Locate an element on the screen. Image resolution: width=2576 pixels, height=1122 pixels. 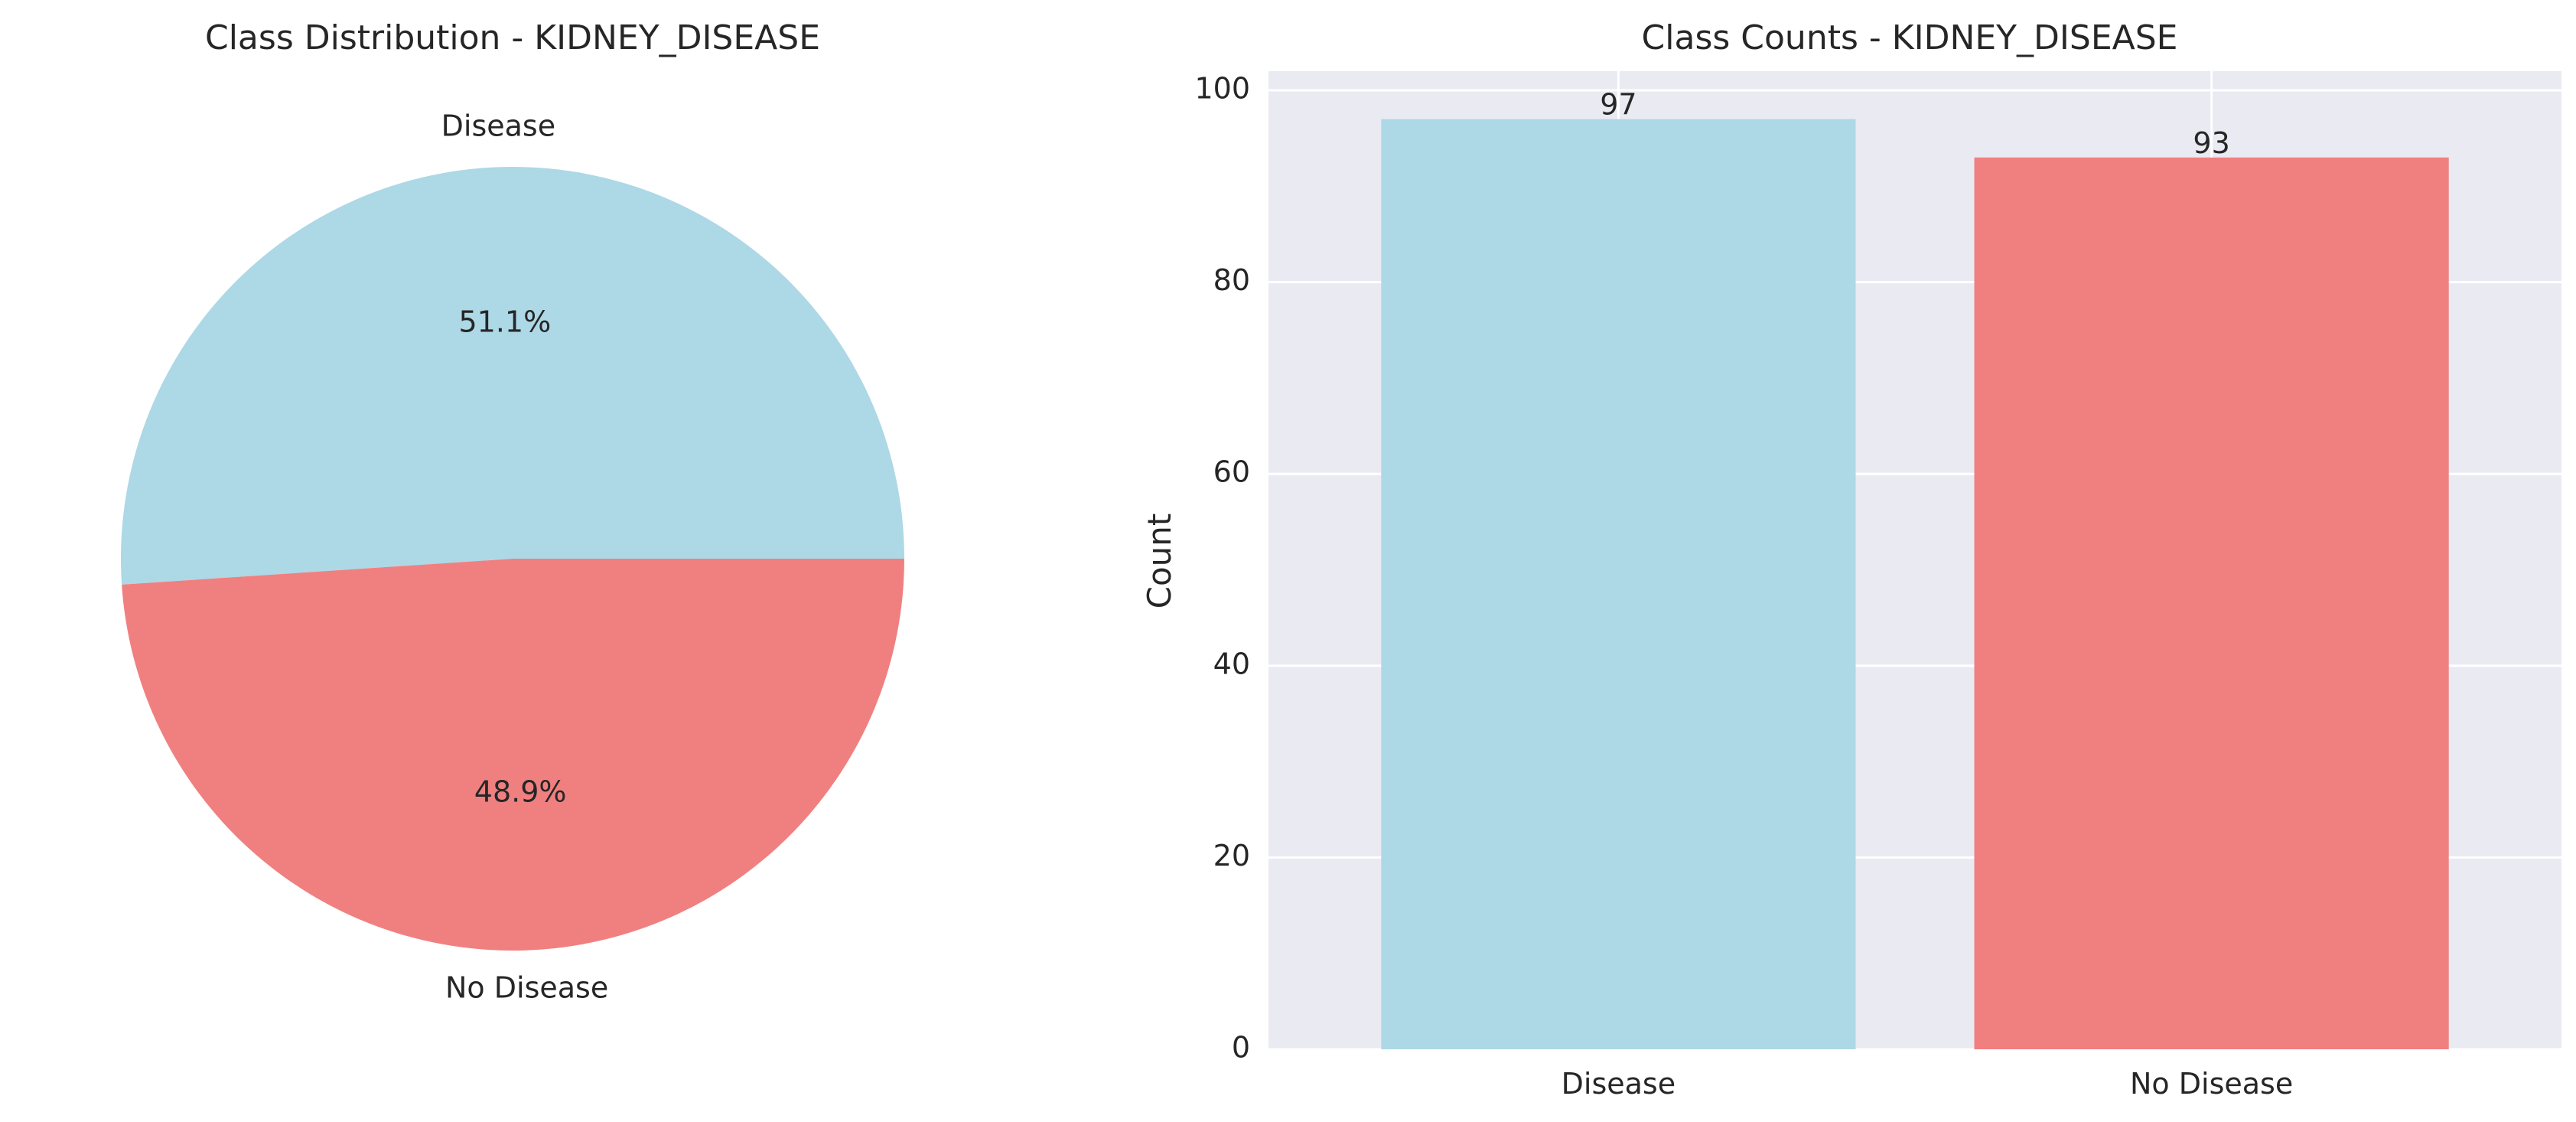
y-tick-label-20: 20 is located at coordinates (1232, 855).